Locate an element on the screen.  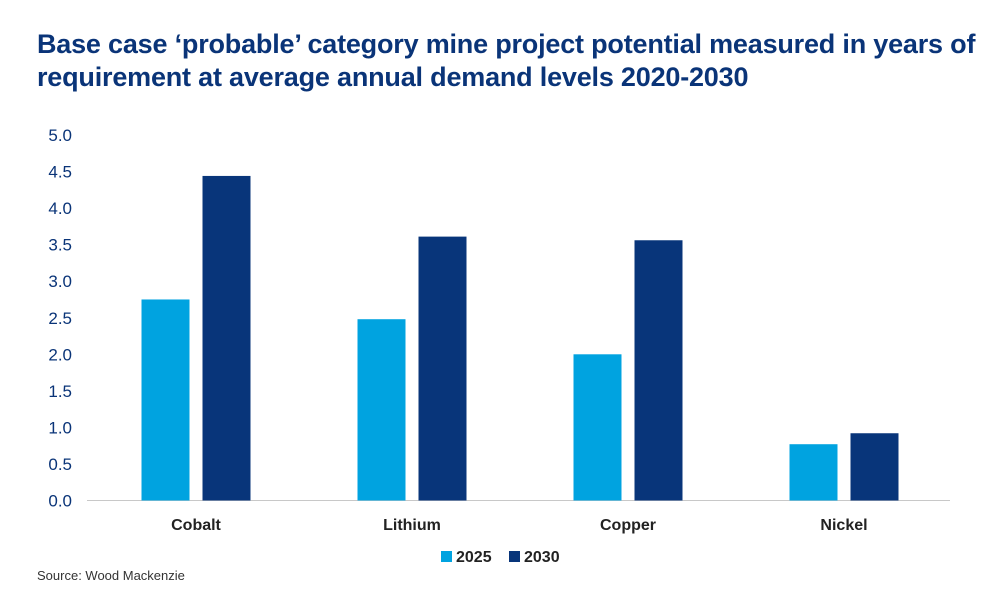
y-tick-label: 4.0 is located at coordinates (60, 208).